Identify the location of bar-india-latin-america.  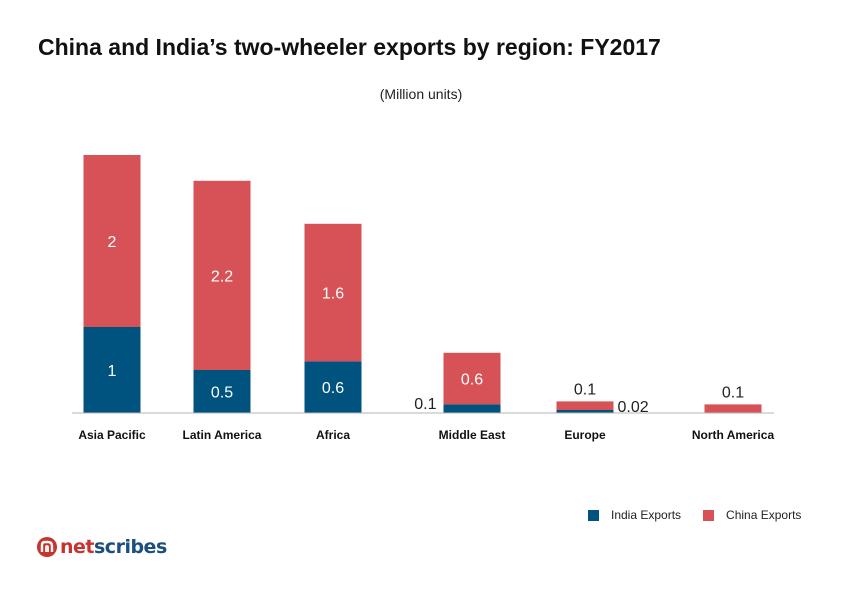
(222, 391).